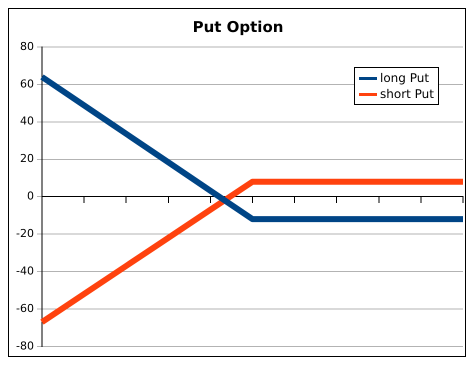 Image resolution: width=474 pixels, height=365 pixels. What do you see at coordinates (27, 83) in the screenshot?
I see `y-tick-label: 60` at bounding box center [27, 83].